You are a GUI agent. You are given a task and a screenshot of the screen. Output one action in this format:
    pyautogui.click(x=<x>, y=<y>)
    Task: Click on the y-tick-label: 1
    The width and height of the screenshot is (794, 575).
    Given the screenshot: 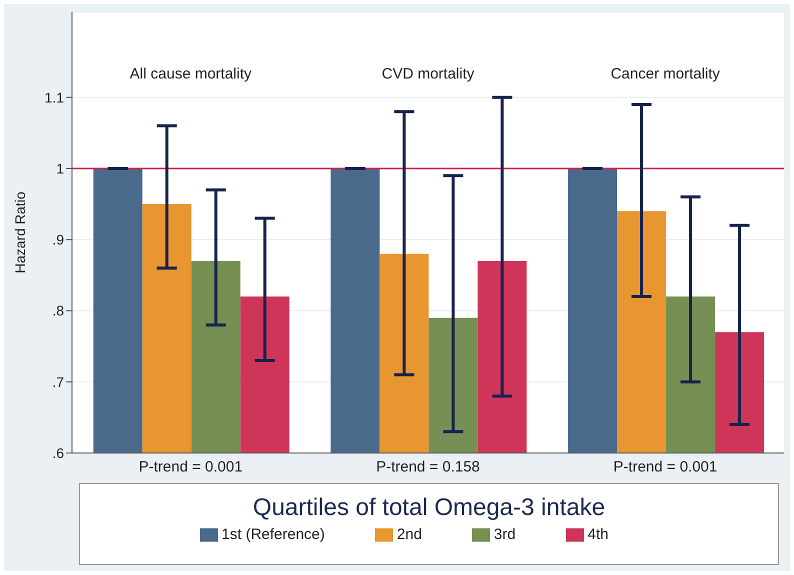 What is the action you would take?
    pyautogui.click(x=60, y=168)
    